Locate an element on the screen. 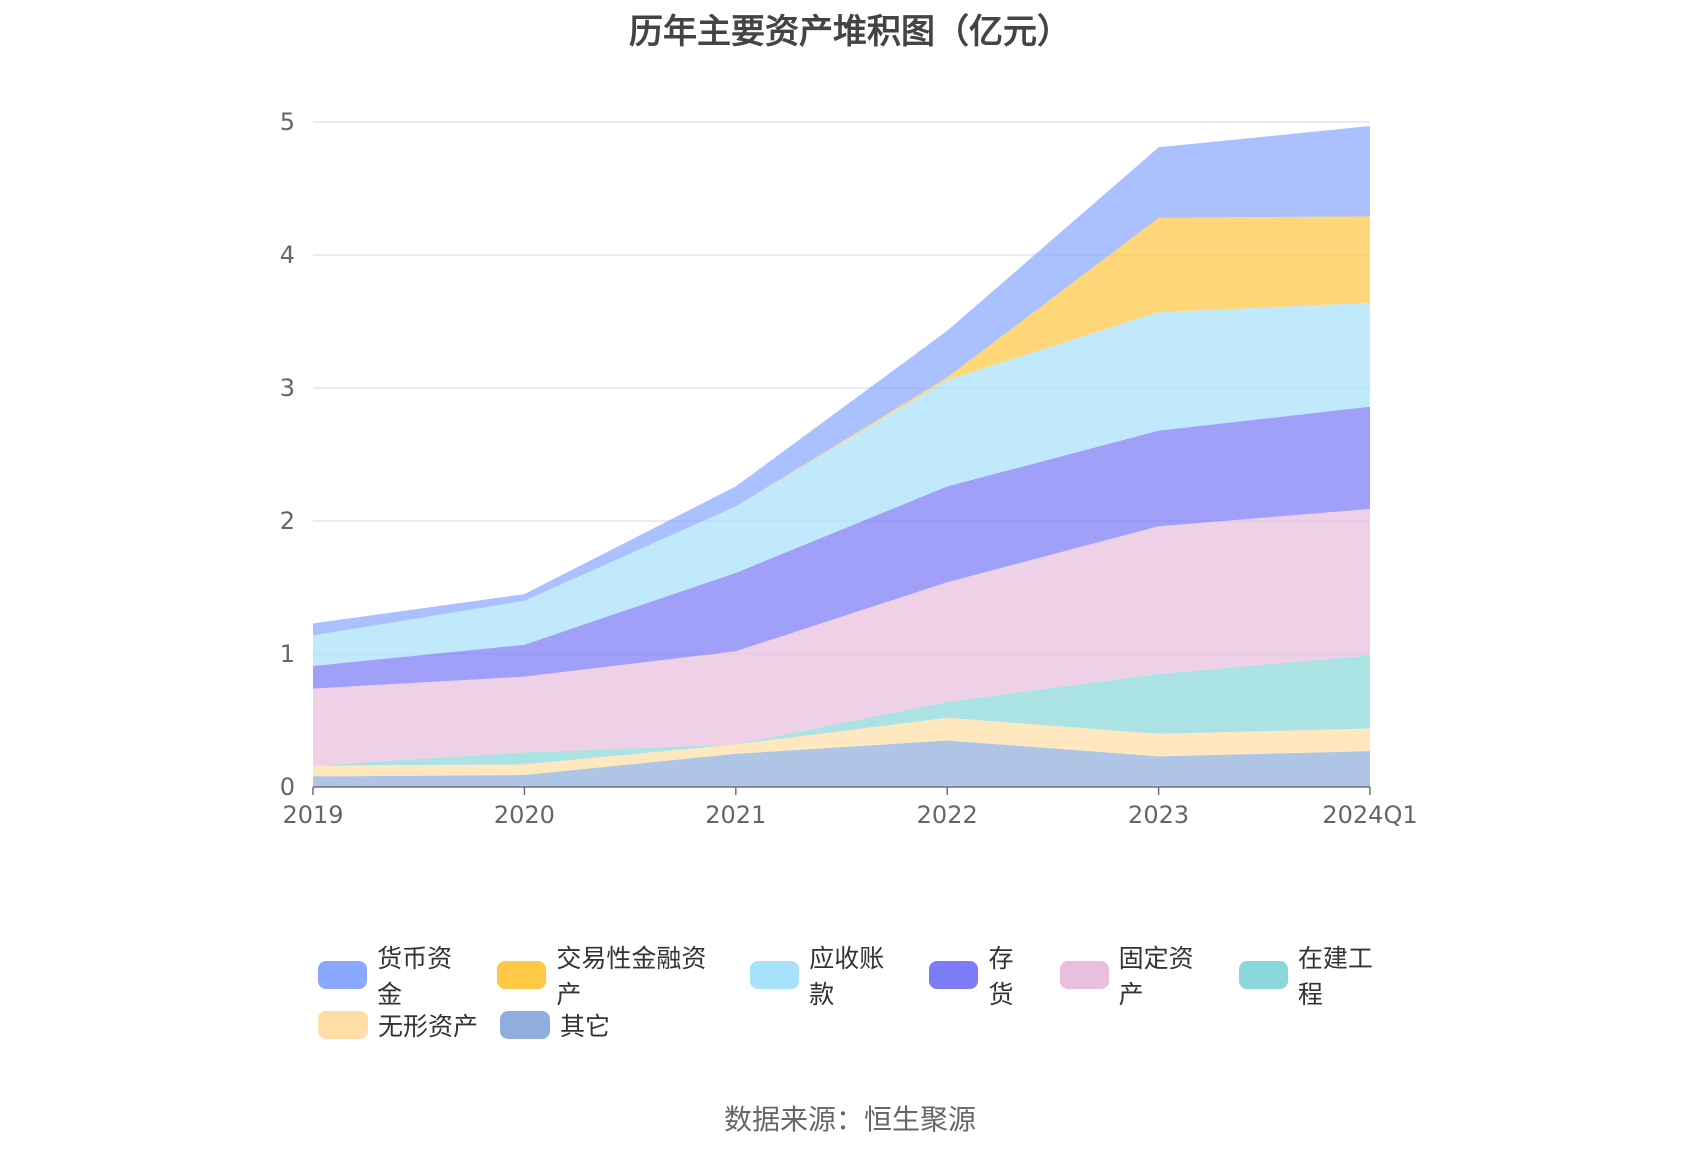 Image resolution: width=1700 pixels, height=1150 pixels. x-tick-label: 2020 is located at coordinates (524, 815).